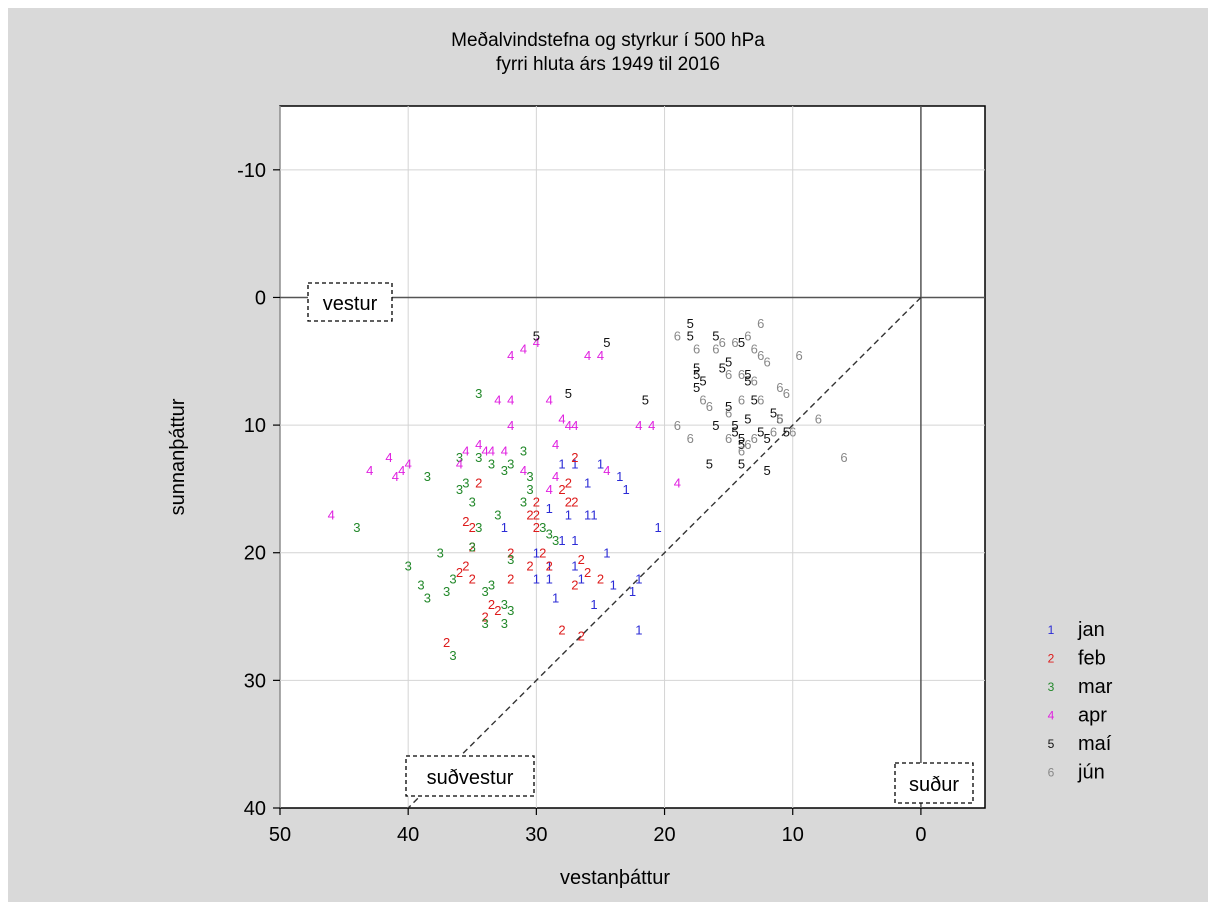 This screenshot has height=908, width=1213. I want to click on legend-label-1: jan, so click(1091, 630).